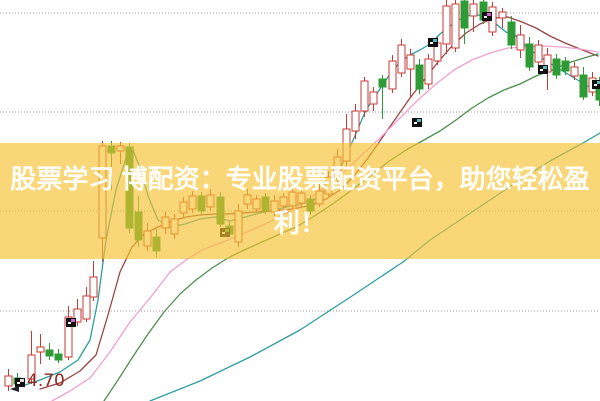 The height and width of the screenshot is (401, 600). What do you see at coordinates (300, 179) in the screenshot?
I see `promo-banner-line1: 股票学习 博配资：专业股票配资平台，助您轻松盈` at bounding box center [300, 179].